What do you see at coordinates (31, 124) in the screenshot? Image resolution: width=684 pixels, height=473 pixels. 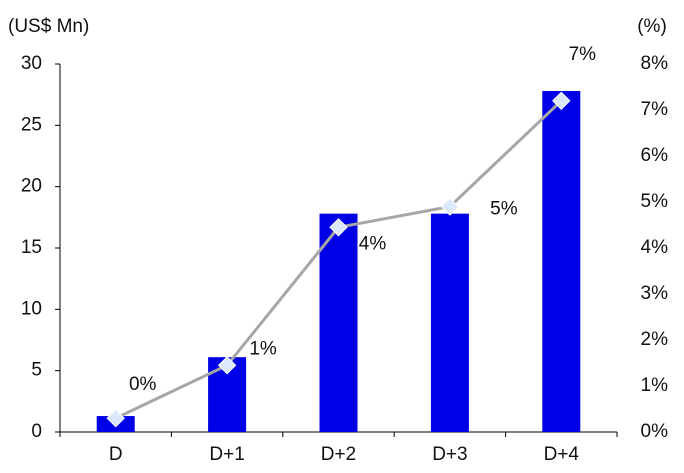 I see `y-tick-label: 25` at bounding box center [31, 124].